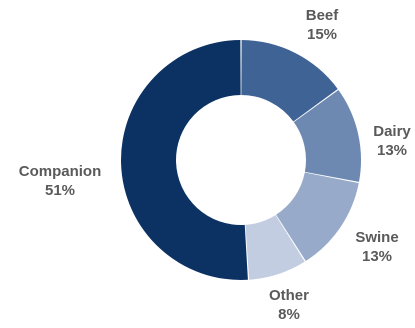 Image resolution: width=415 pixels, height=328 pixels. What do you see at coordinates (376, 247) in the screenshot?
I see `label-swine: Swine 13%` at bounding box center [376, 247].